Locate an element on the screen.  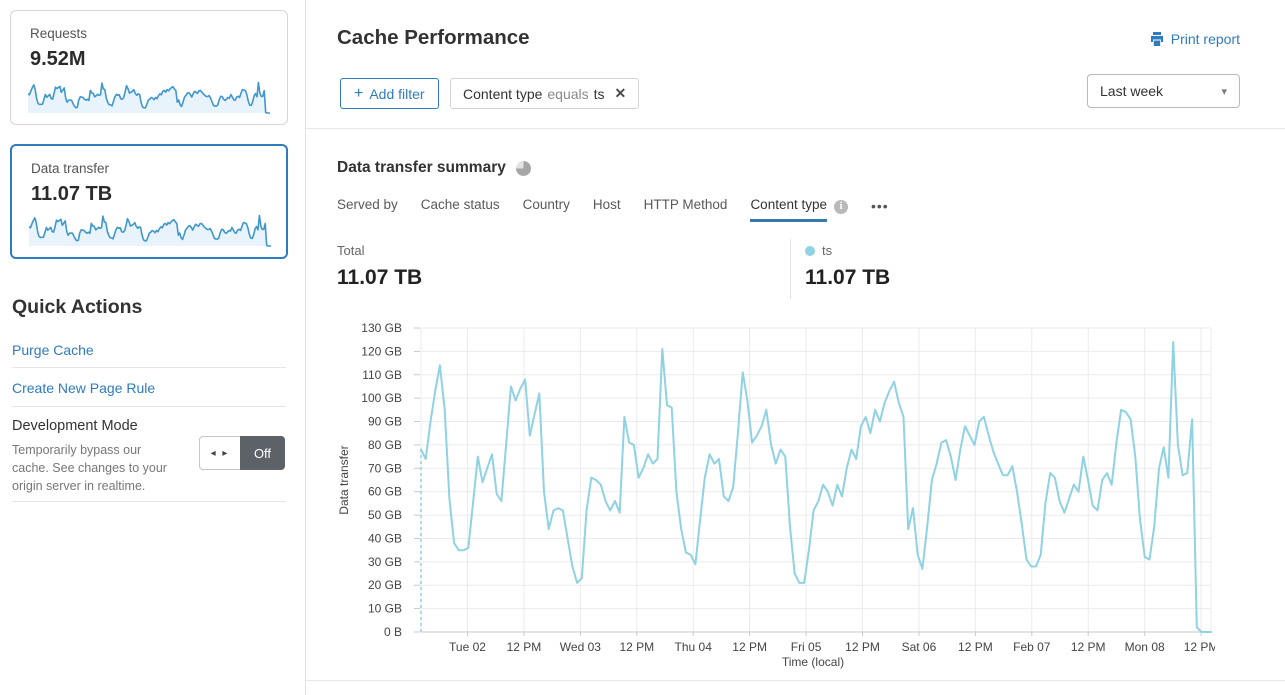
filter-operator: equals is located at coordinates (568, 93).